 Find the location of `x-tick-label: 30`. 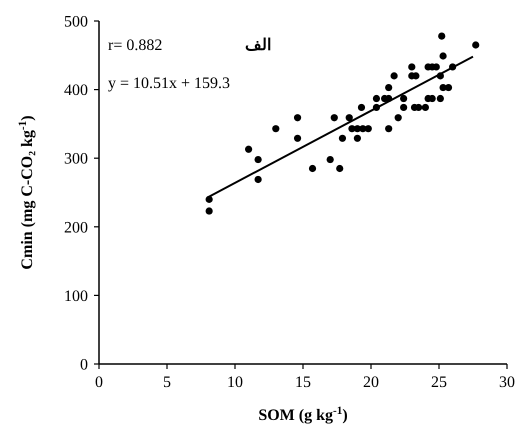

x-tick-label: 30 is located at coordinates (507, 382).